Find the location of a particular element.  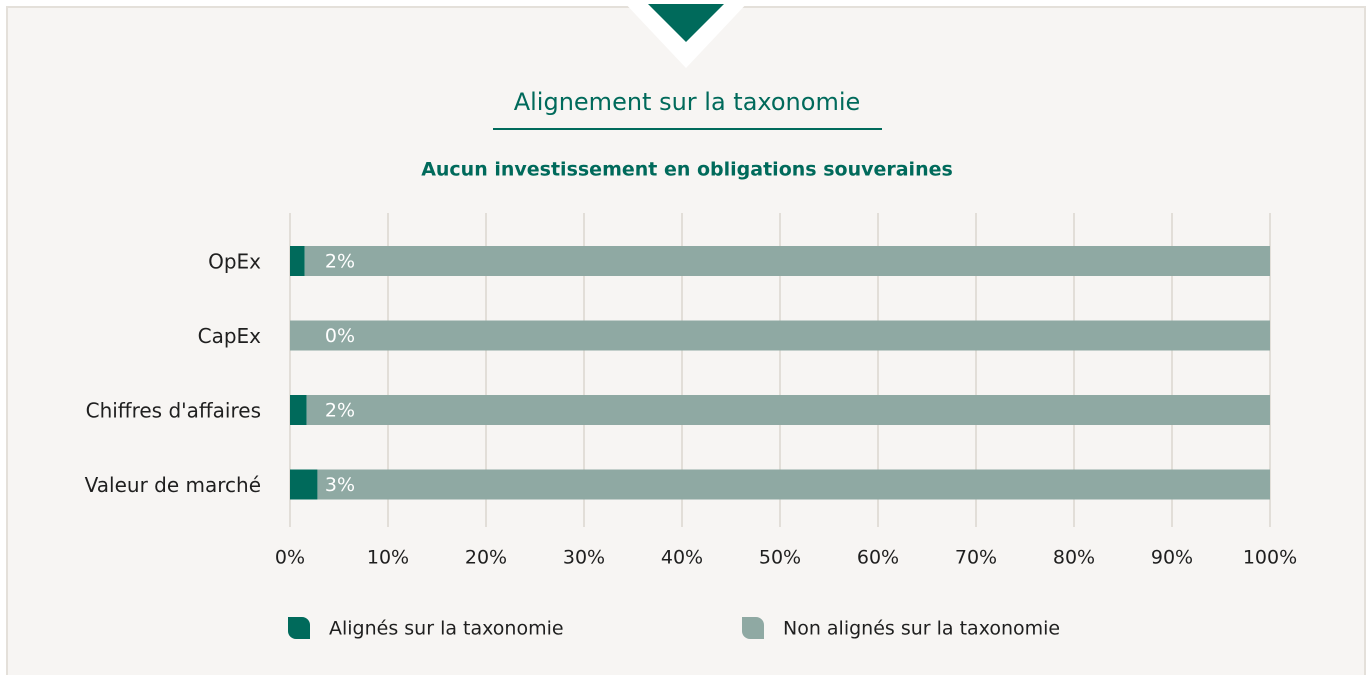

legend-label: Non alignés sur la taxonomie is located at coordinates (921, 629).